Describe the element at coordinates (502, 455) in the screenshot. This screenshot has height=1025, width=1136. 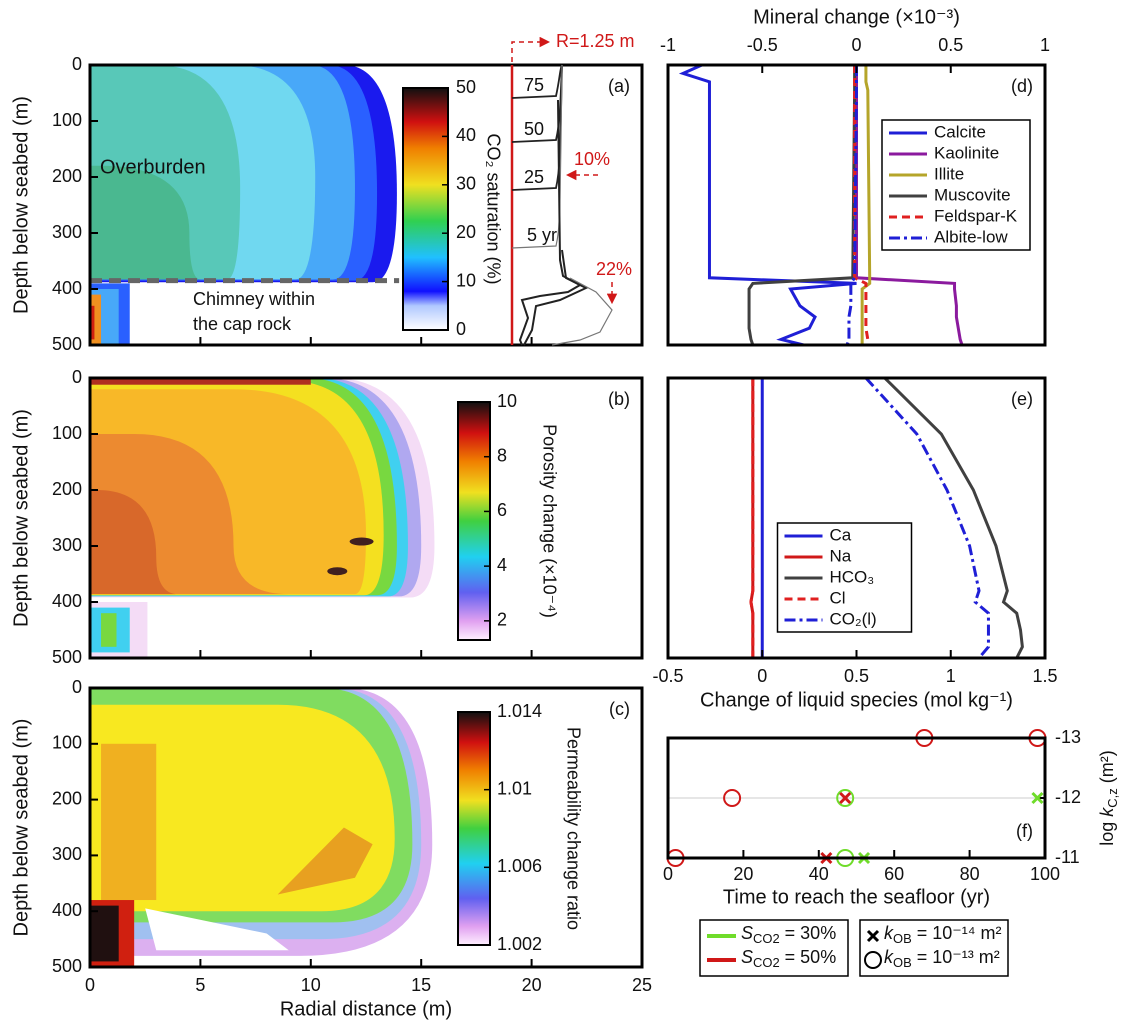
I see `colorbar-tick-label: 8` at that location.